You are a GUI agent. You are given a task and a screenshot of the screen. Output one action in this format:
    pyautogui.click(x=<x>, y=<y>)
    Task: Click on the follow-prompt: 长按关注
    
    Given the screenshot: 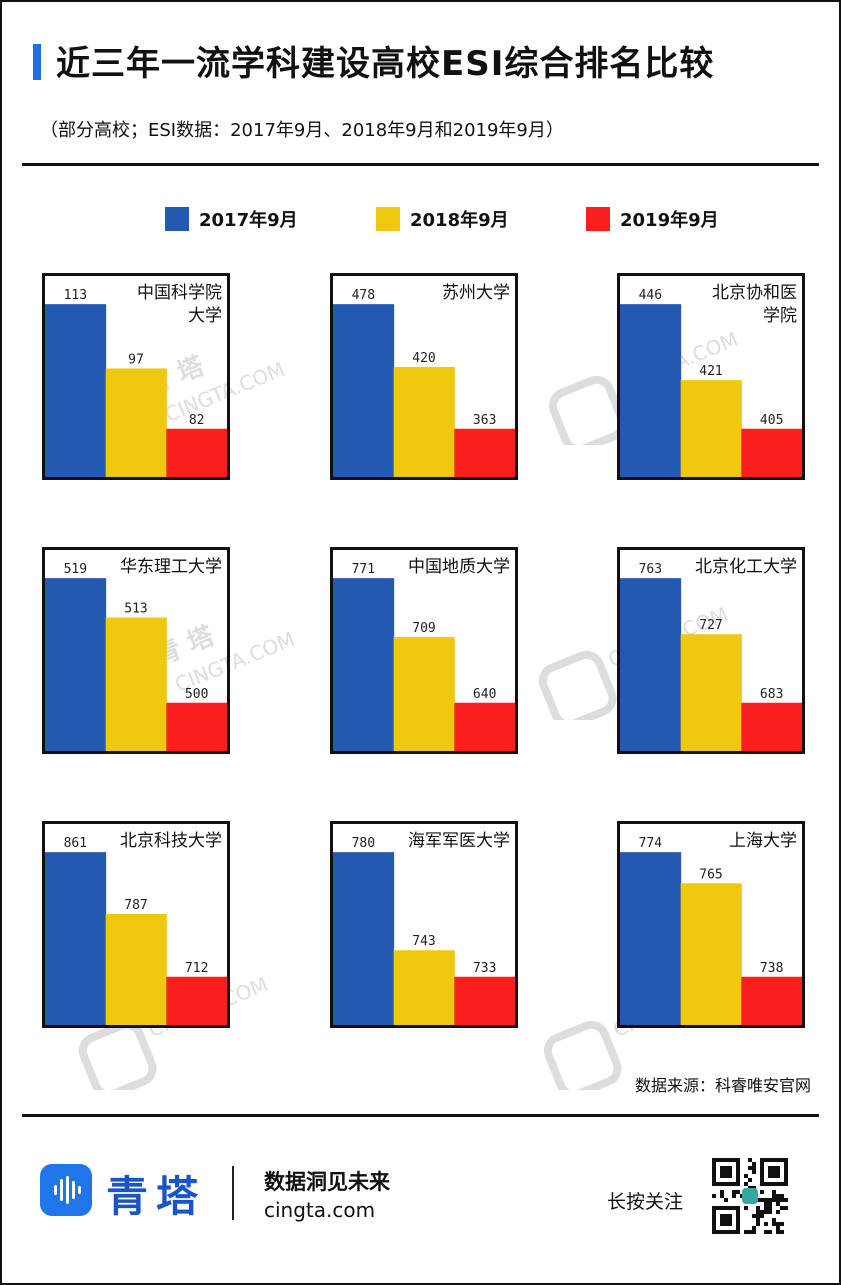 What is the action you would take?
    pyautogui.click(x=645, y=1202)
    